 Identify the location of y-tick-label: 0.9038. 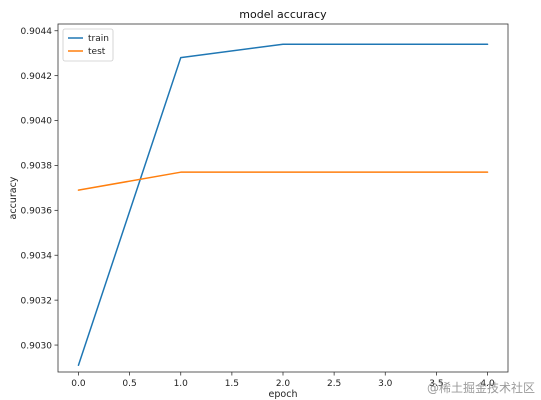
(37, 167).